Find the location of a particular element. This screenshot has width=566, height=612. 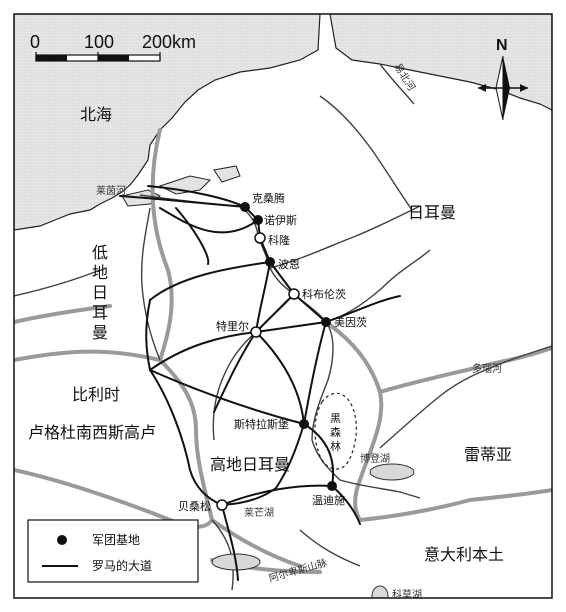

legend-legion-base-label: 军团基地 is located at coordinates (116, 540).